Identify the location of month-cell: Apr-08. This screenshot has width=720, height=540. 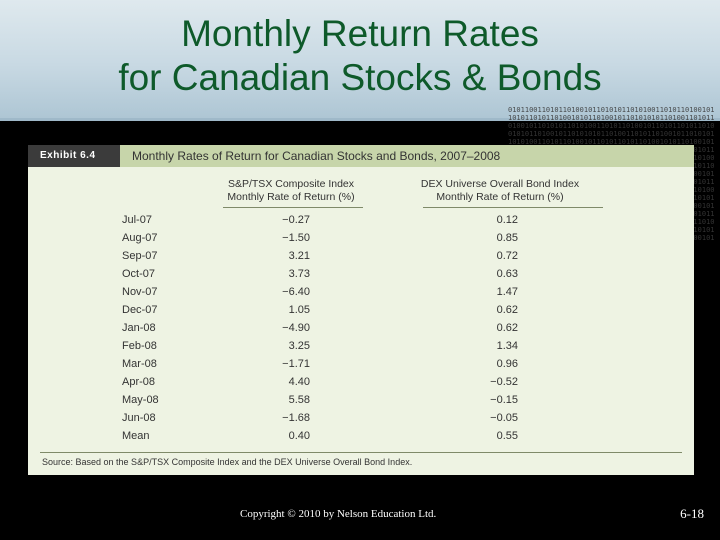
(139, 382).